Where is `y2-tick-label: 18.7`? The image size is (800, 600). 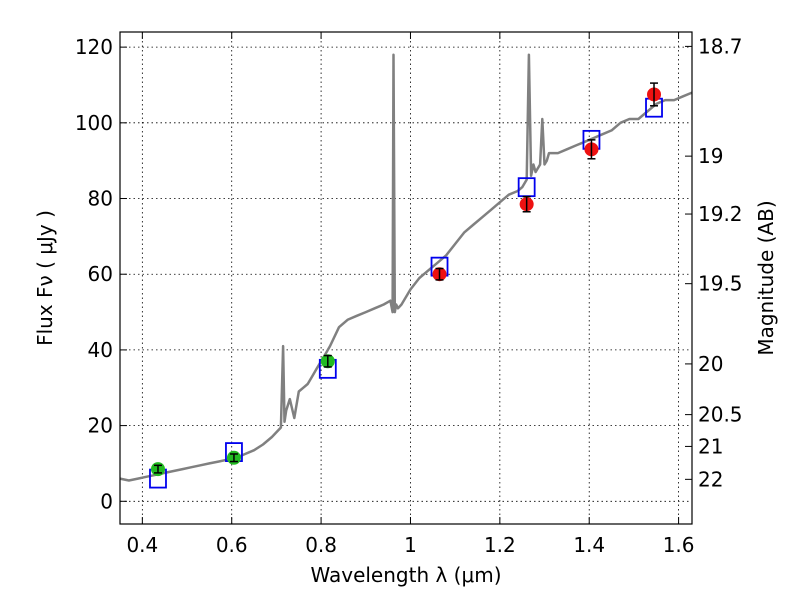
y2-tick-label: 18.7 is located at coordinates (720, 46).